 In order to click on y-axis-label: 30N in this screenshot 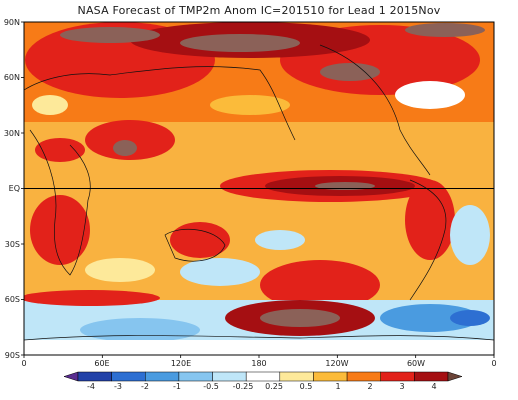, I will do `click(12, 133)`.